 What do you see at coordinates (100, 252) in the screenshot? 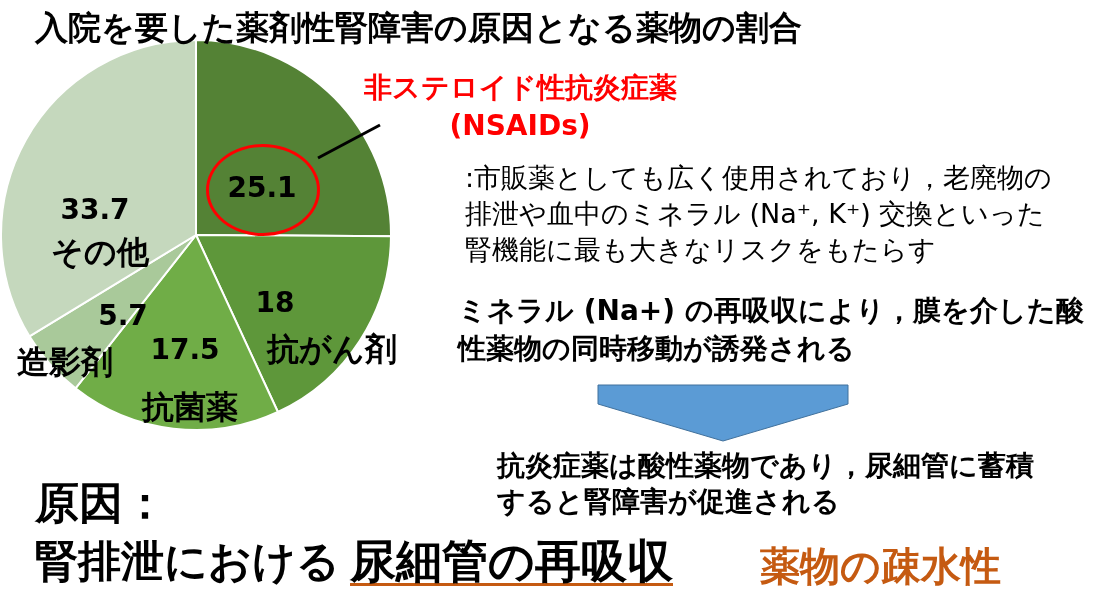
I see `slice-label: その他` at bounding box center [100, 252].